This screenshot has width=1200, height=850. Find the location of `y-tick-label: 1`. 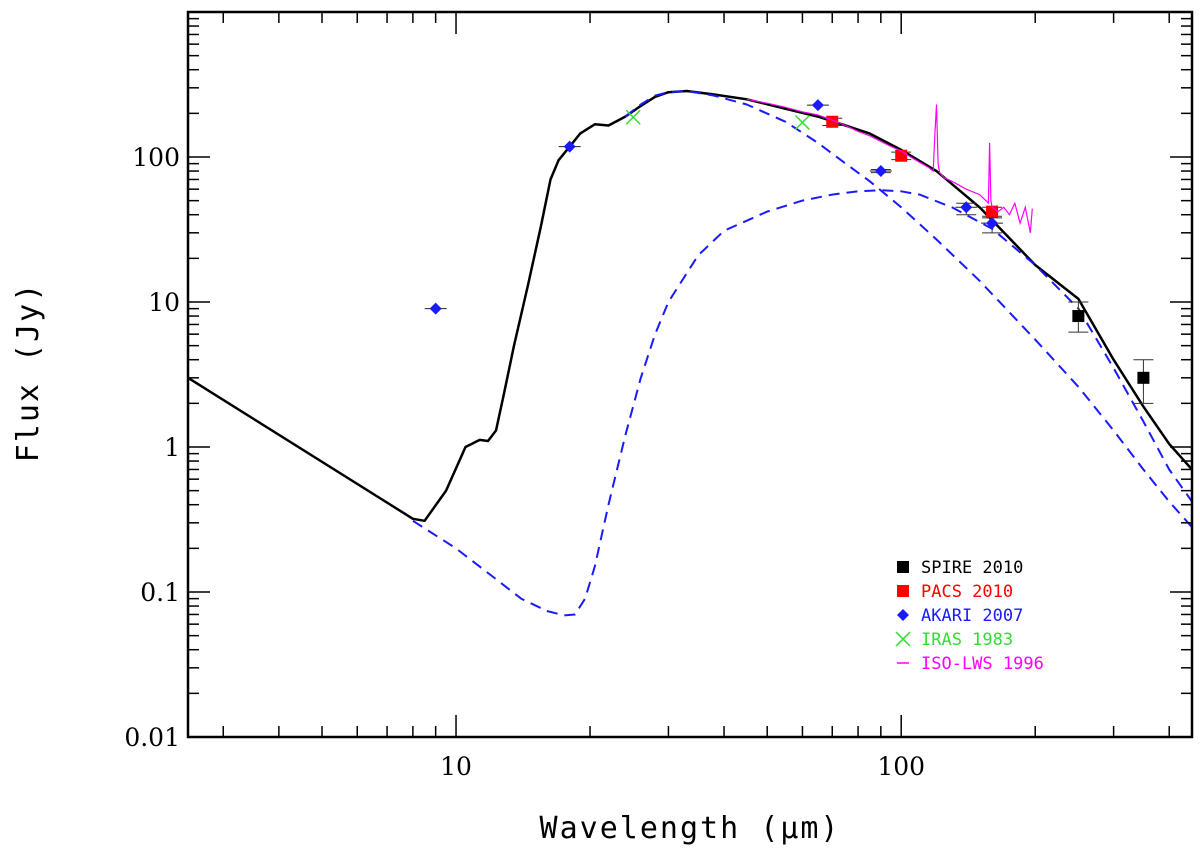

y-tick-label: 1 is located at coordinates (172, 447).